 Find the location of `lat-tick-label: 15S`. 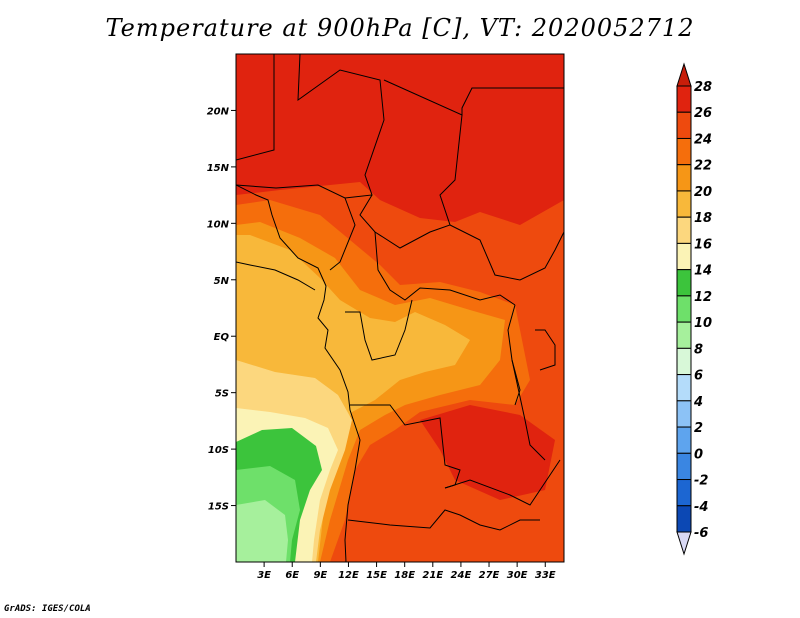

lat-tick-label: 15S is located at coordinates (218, 507).